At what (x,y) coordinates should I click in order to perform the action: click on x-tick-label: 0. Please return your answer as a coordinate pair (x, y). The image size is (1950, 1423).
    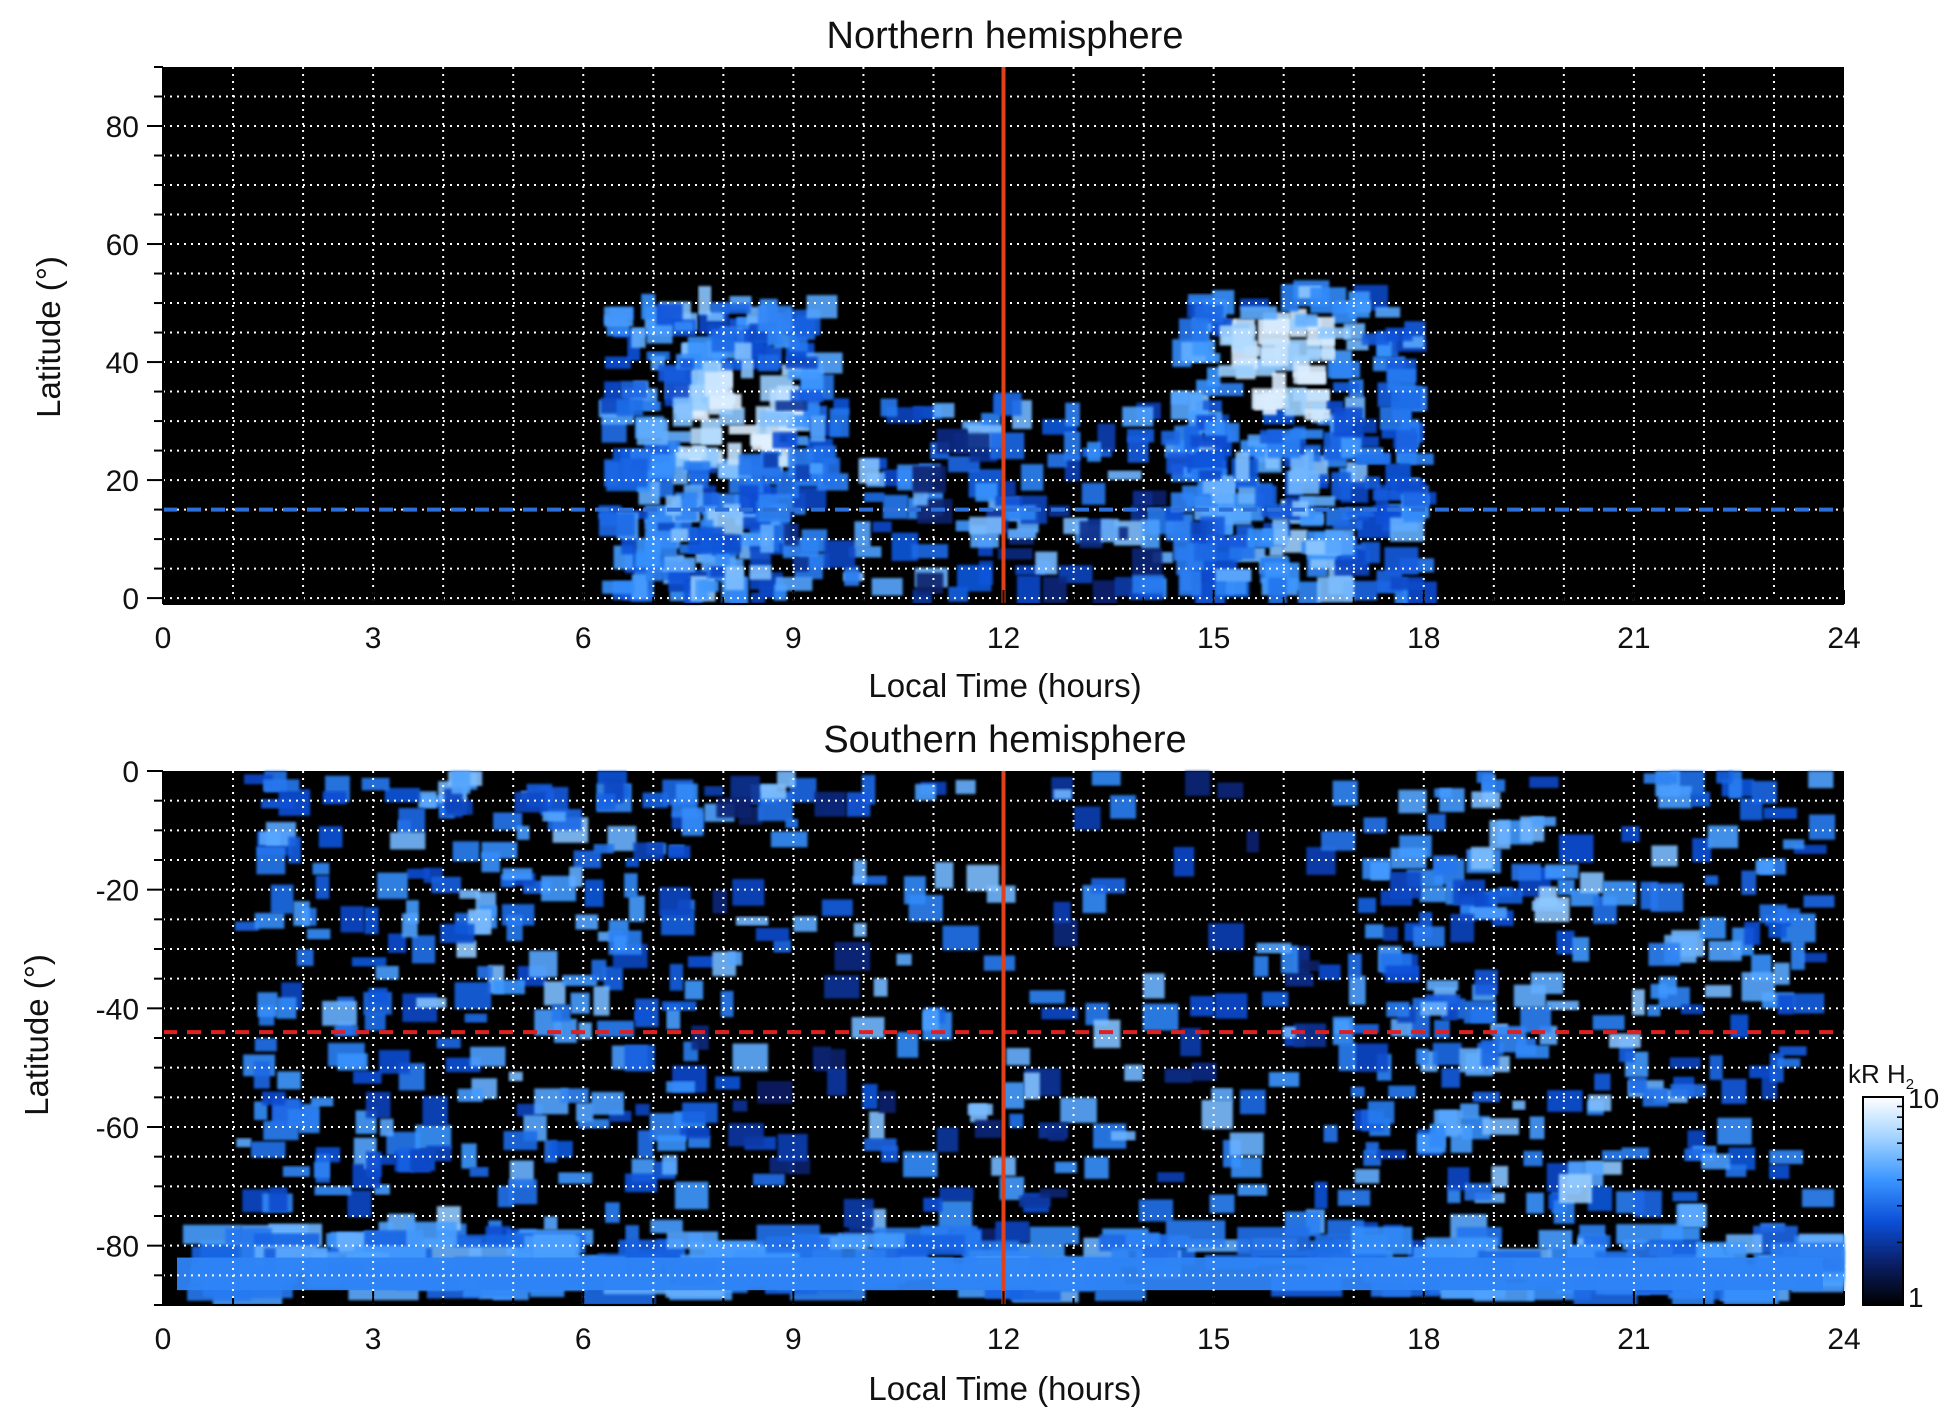
    Looking at the image, I should click on (163, 638).